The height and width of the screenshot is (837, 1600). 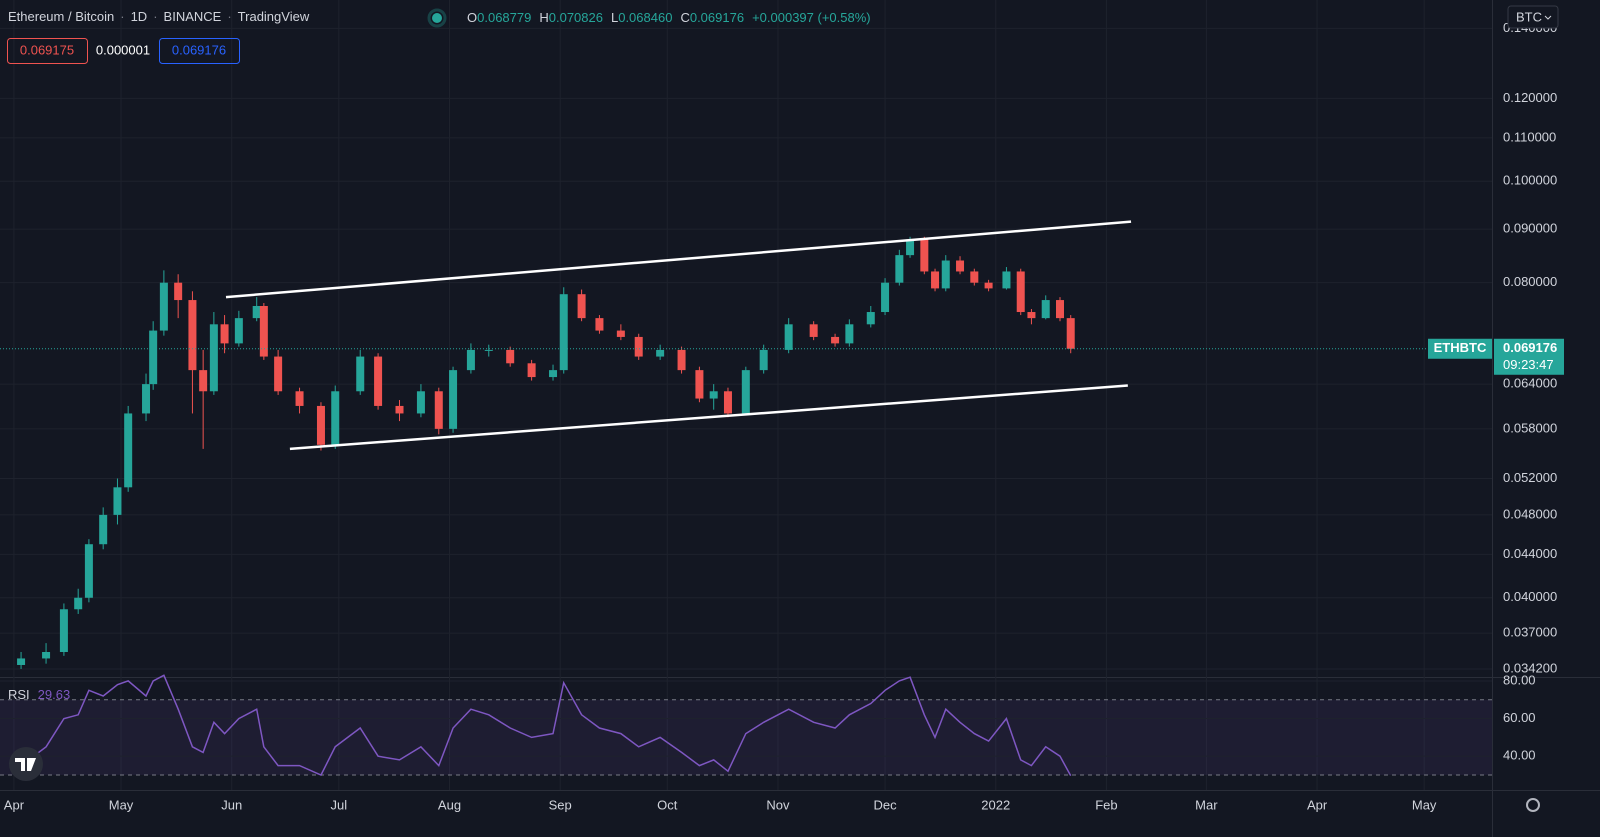 What do you see at coordinates (19, 694) in the screenshot?
I see `rsi-name: RSI` at bounding box center [19, 694].